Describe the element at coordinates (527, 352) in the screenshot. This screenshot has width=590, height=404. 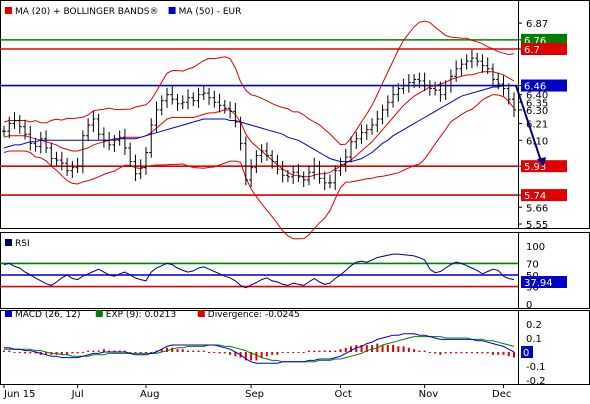
I see `macd-last-value-tag` at that location.